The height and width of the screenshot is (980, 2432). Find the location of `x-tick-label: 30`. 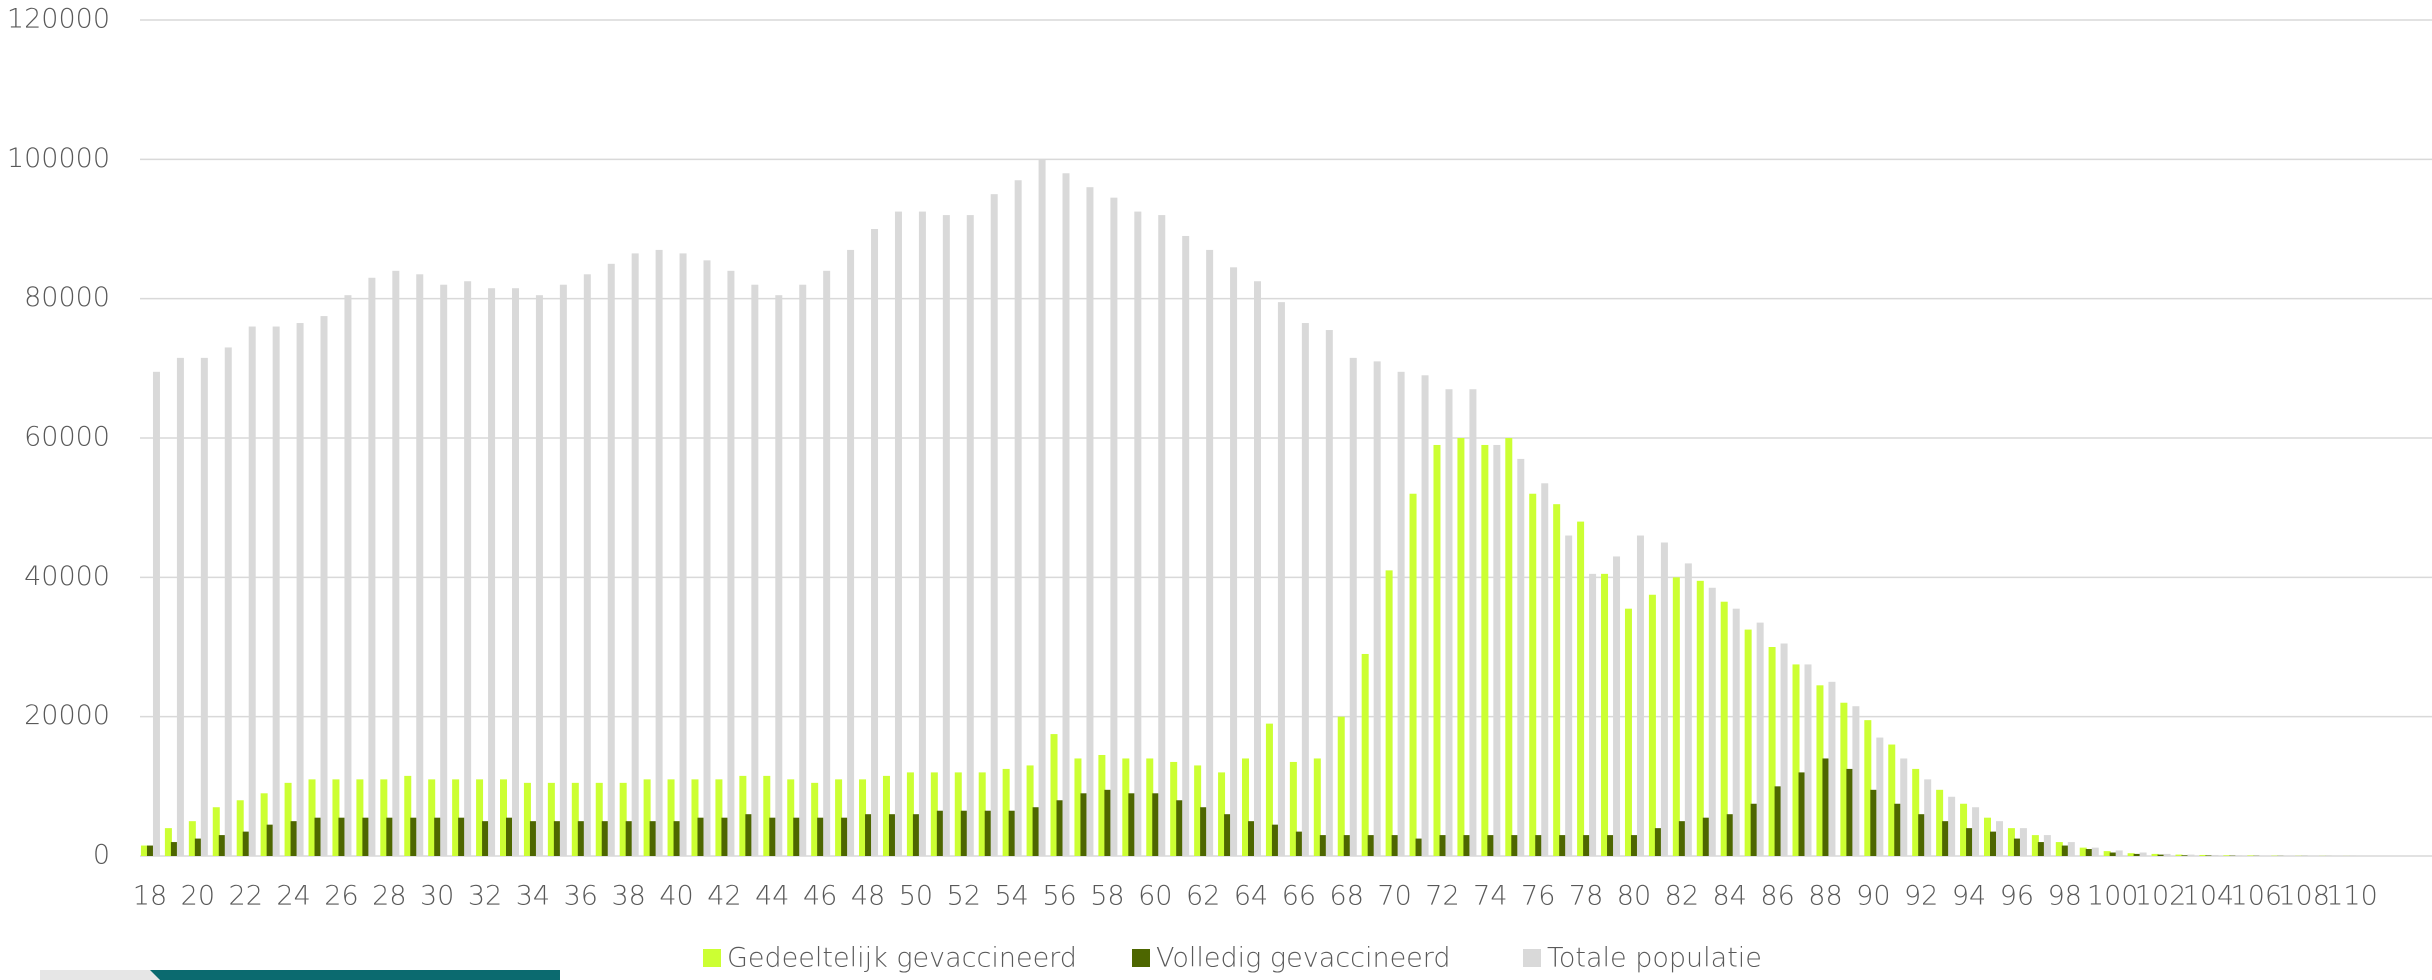

x-tick-label: 30 is located at coordinates (437, 896).